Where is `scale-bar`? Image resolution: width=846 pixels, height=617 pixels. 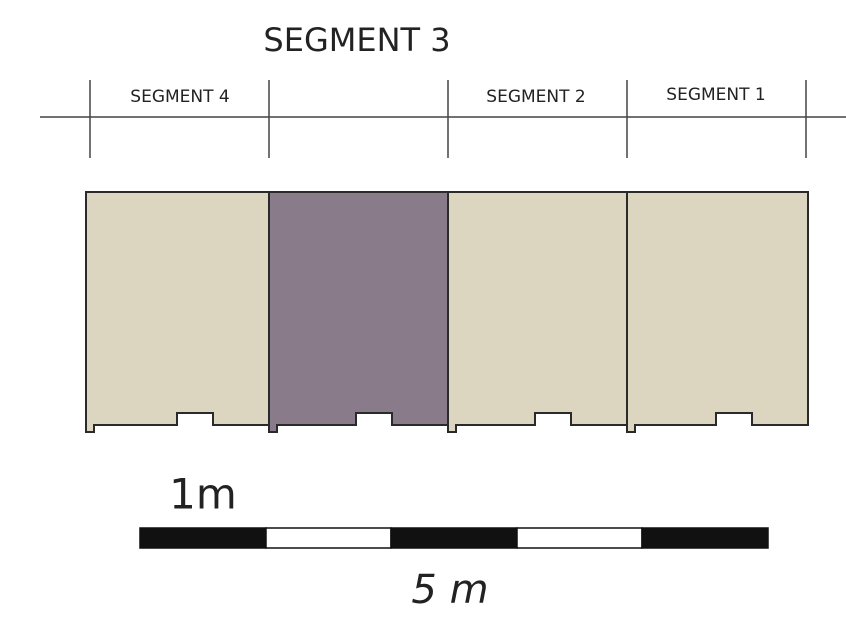
scale-bar is located at coordinates (454, 538).